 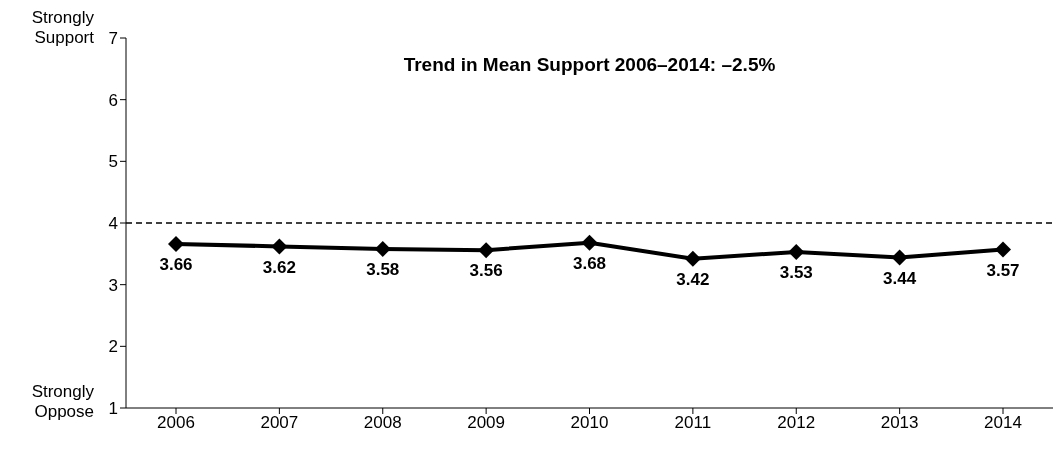 I want to click on data-label: 3.68, so click(x=589, y=263).